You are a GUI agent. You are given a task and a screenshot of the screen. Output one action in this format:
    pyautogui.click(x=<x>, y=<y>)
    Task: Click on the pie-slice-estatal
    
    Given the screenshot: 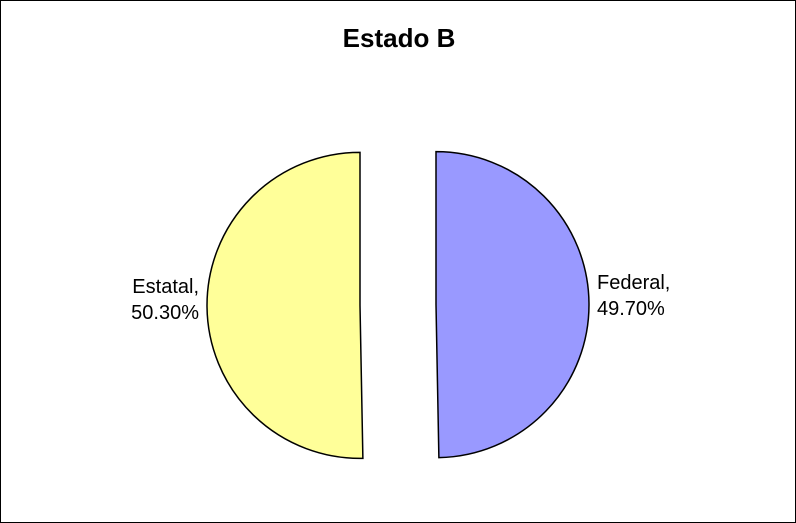 What is the action you would take?
    pyautogui.click(x=285, y=305)
    